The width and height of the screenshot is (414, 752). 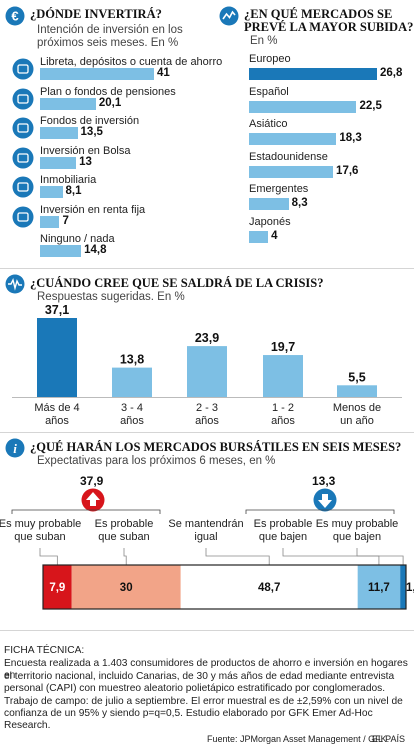 What do you see at coordinates (357, 408) in the screenshot?
I see `crisis-category: Menos de` at bounding box center [357, 408].